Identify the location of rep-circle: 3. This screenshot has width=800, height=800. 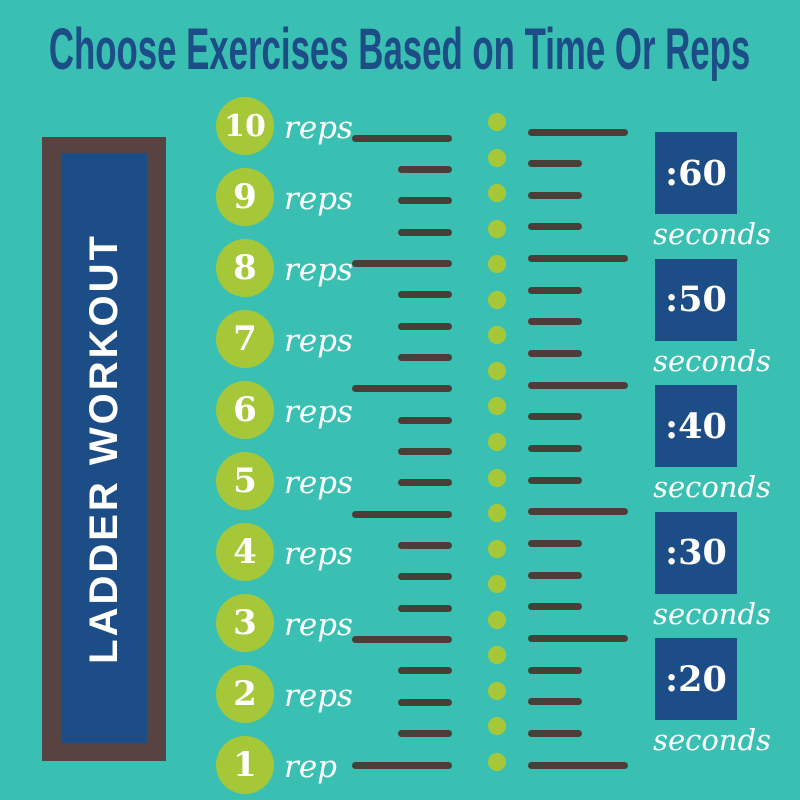
(245, 623).